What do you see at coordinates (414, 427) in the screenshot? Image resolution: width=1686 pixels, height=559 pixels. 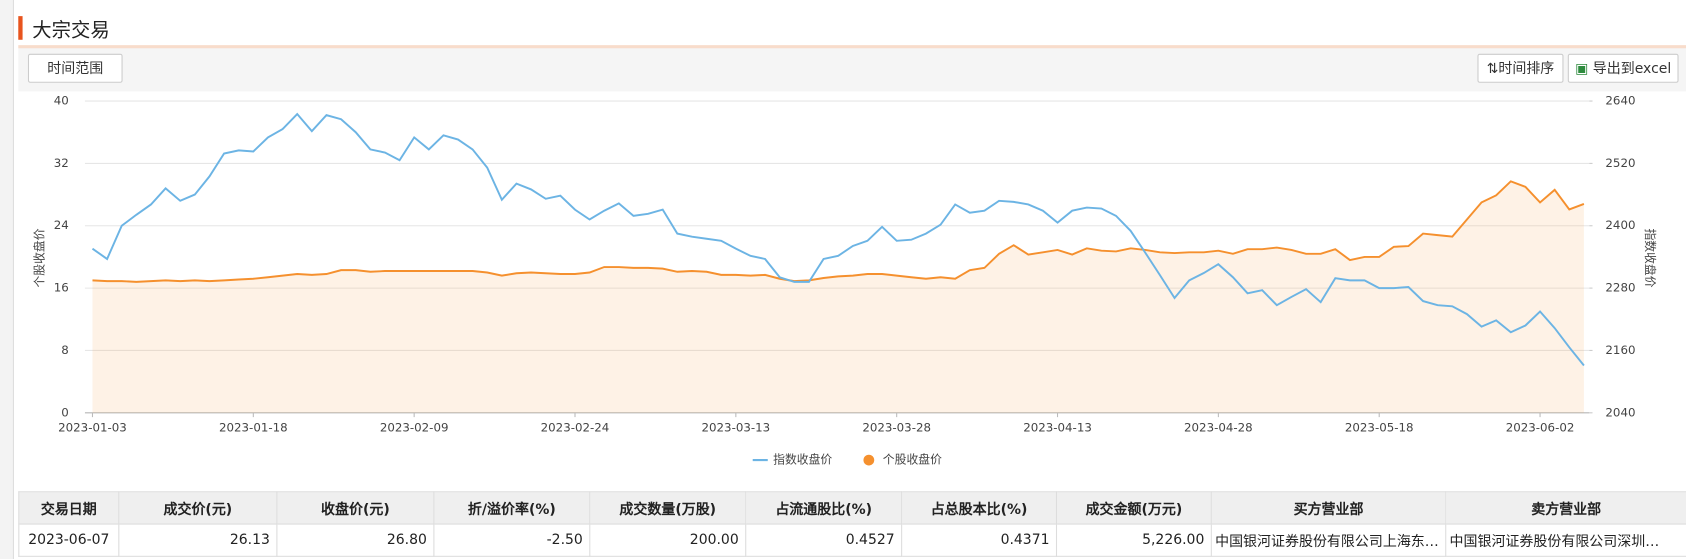 I see `x-tick-label: 2023-02-09` at bounding box center [414, 427].